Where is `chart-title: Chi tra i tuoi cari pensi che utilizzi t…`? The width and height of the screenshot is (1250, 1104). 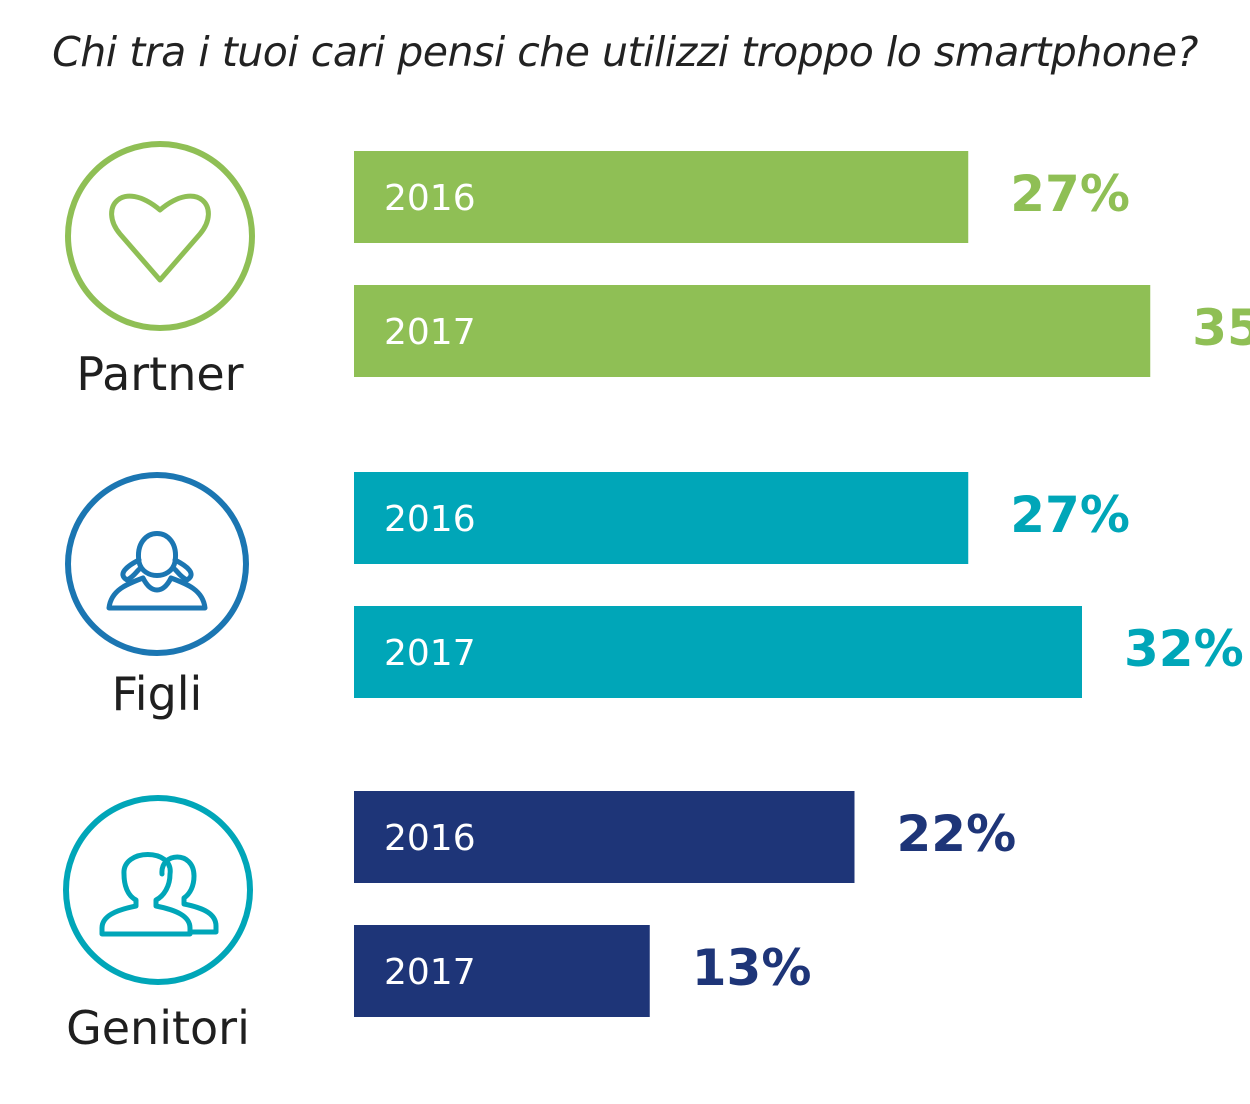 chart-title: Chi tra i tuoi cari pensi che utilizzi t… is located at coordinates (625, 52).